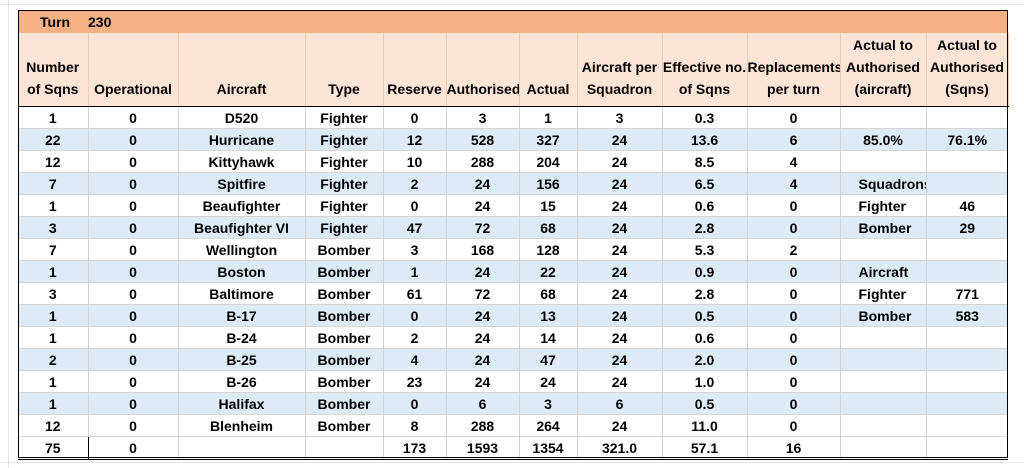 This screenshot has height=468, width=1024. Describe the element at coordinates (548, 337) in the screenshot. I see `table-cell: 14` at that location.